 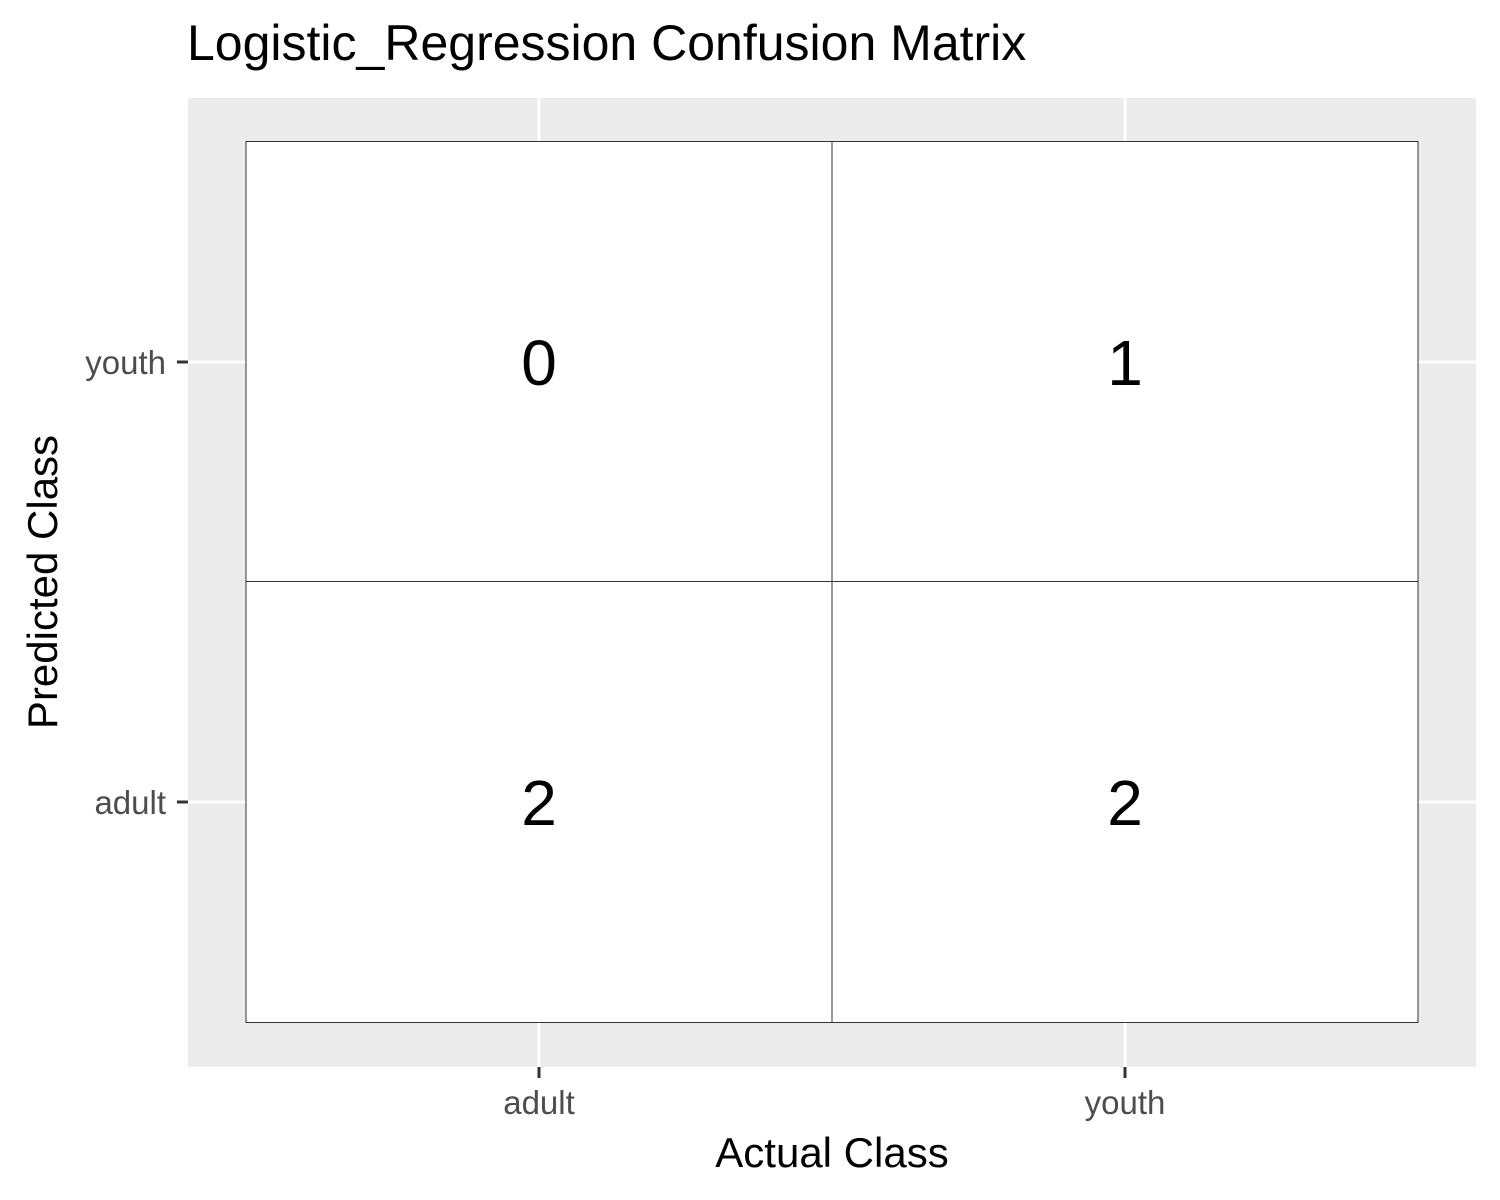 I want to click on cell-value-actual-youth-predicted-adult: 2, so click(x=1125, y=803).